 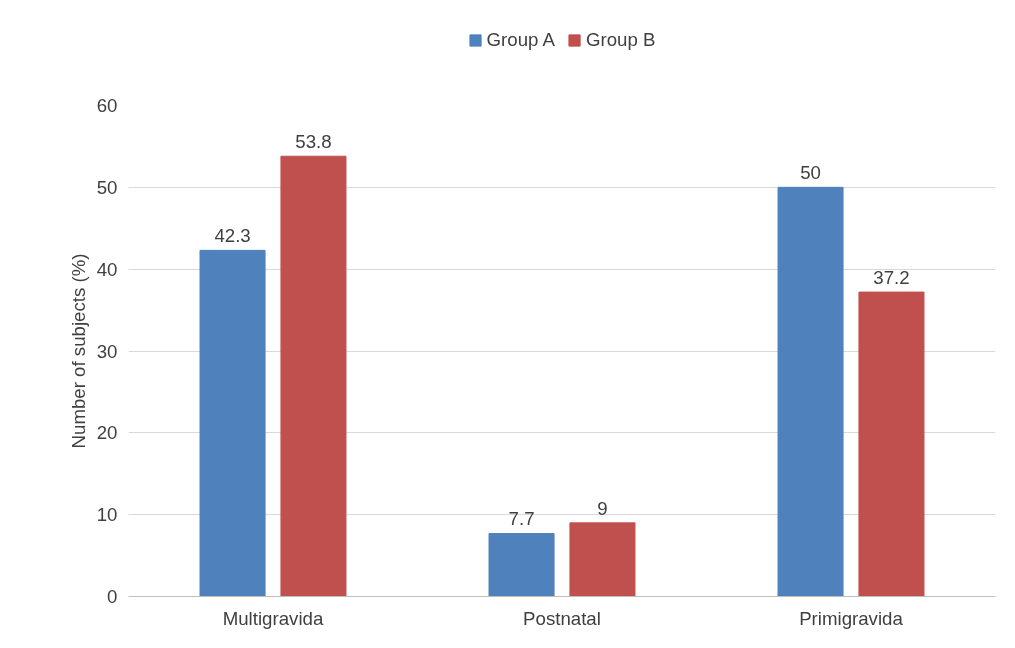 I want to click on data-label: 50, so click(x=810, y=173).